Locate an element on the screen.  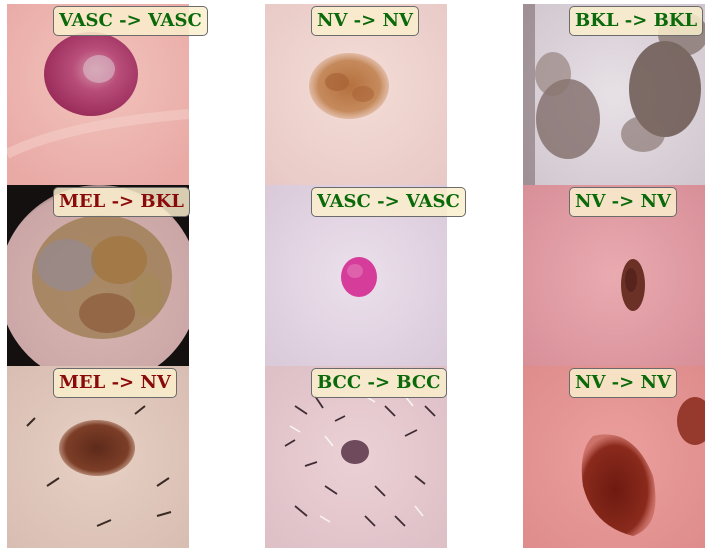
classification-label-8: BCC -> BCC is located at coordinates (379, 383).